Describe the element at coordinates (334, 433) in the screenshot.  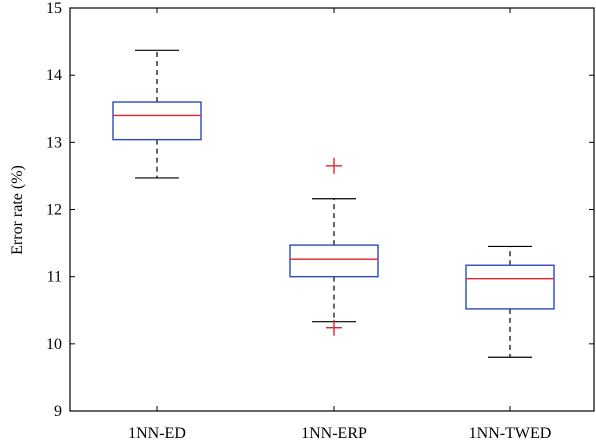
I see `x-category-label: 1NN-ERP` at that location.